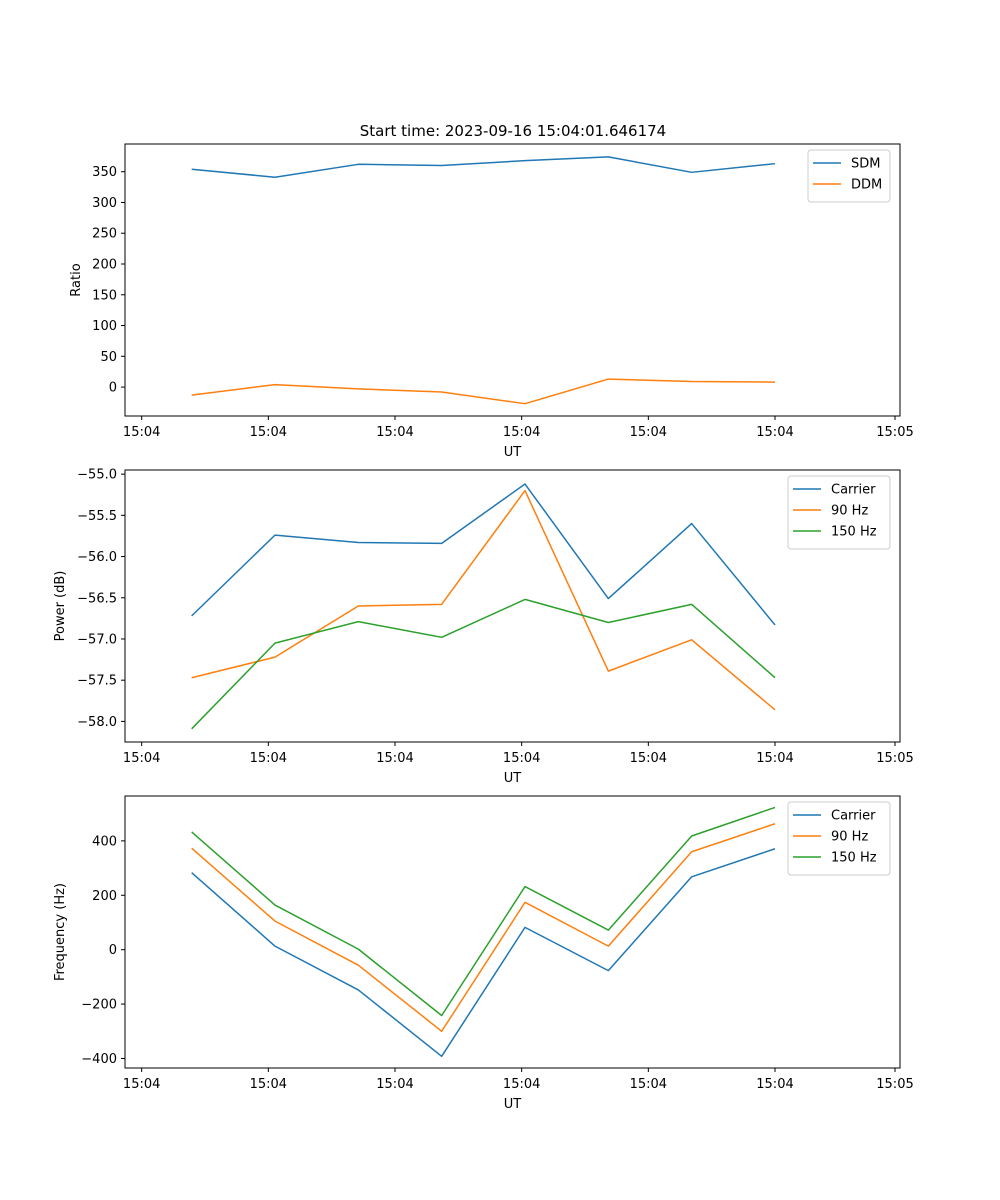 This screenshot has height=1200, width=1000. Describe the element at coordinates (97, 475) in the screenshot. I see `y-tick-label: −55.0` at that location.